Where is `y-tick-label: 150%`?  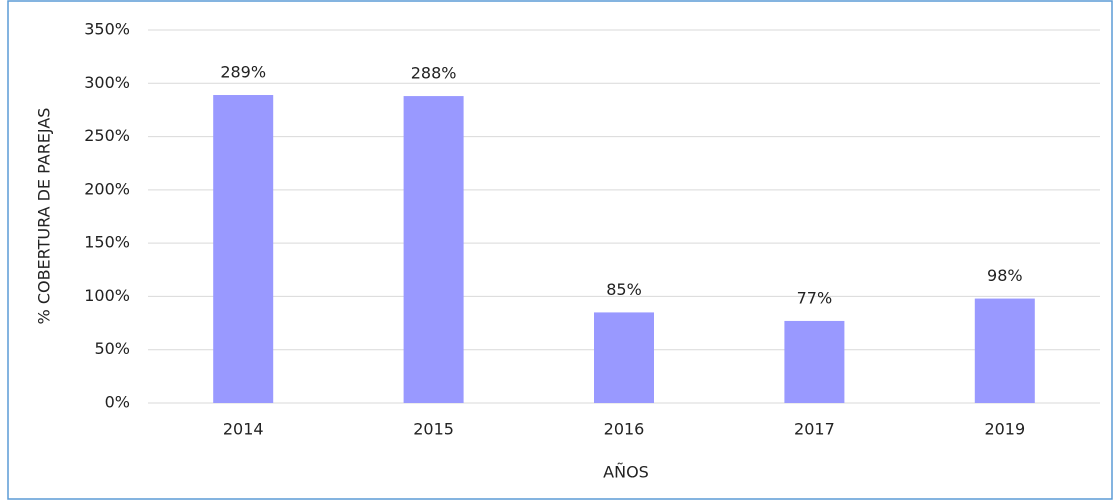 y-tick-label: 150% is located at coordinates (107, 242).